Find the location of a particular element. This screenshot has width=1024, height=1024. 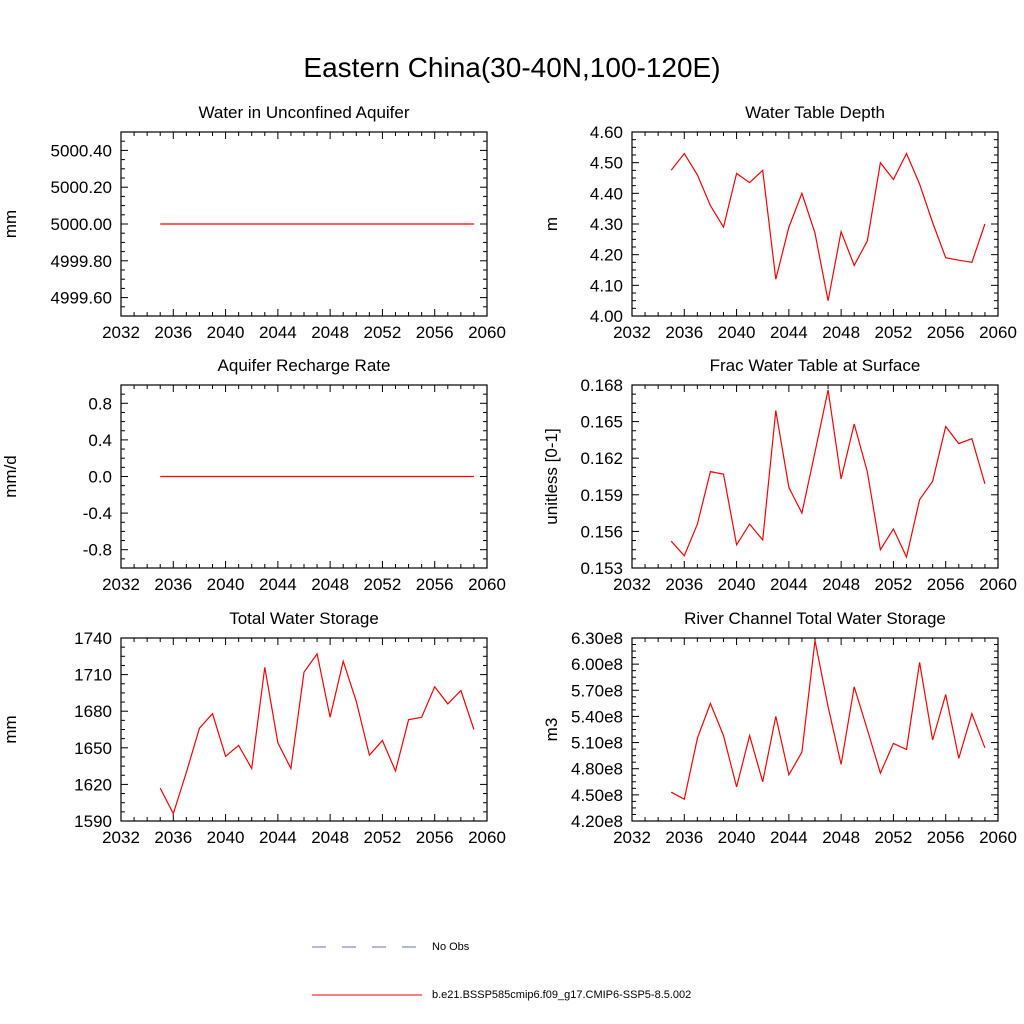

y-tick-label: 4.30 is located at coordinates (606, 224).